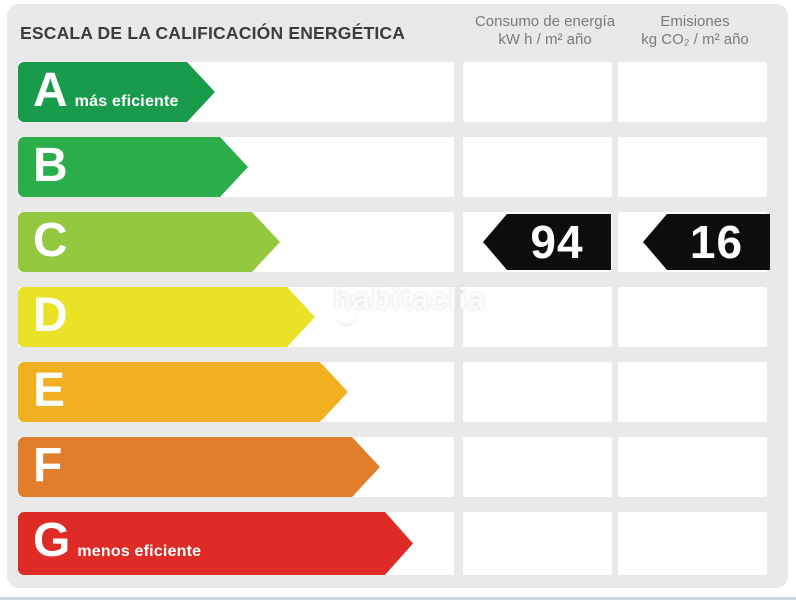 This screenshot has height=600, width=796. I want to click on page-title: ESCALA DE LA CALIFICACIÓN ENERGÉTICA, so click(213, 33).